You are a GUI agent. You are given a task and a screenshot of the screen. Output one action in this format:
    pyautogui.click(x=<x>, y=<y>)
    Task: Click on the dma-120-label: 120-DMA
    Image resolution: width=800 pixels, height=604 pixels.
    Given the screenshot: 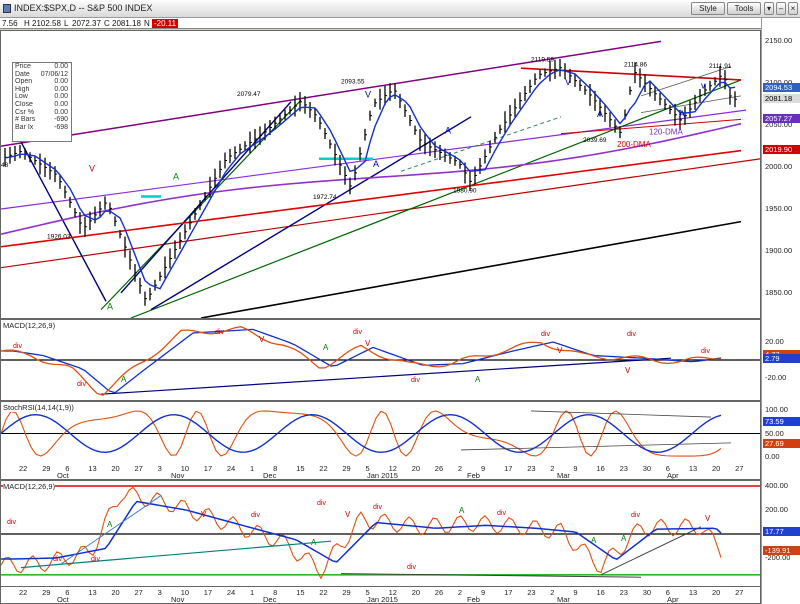 What is the action you would take?
    pyautogui.click(x=666, y=131)
    